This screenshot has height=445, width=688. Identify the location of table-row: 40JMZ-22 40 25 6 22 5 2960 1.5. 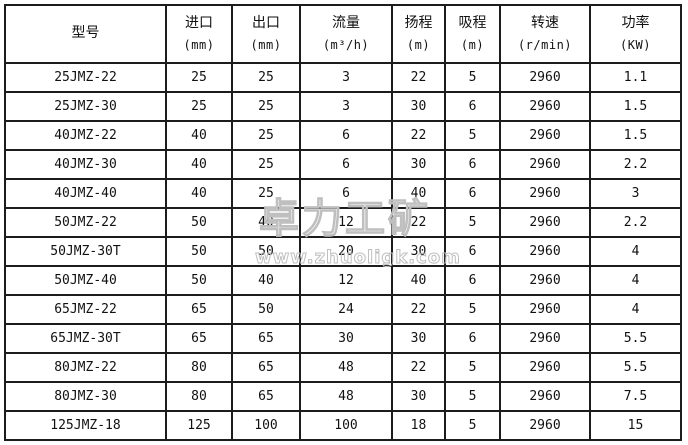
(343, 135).